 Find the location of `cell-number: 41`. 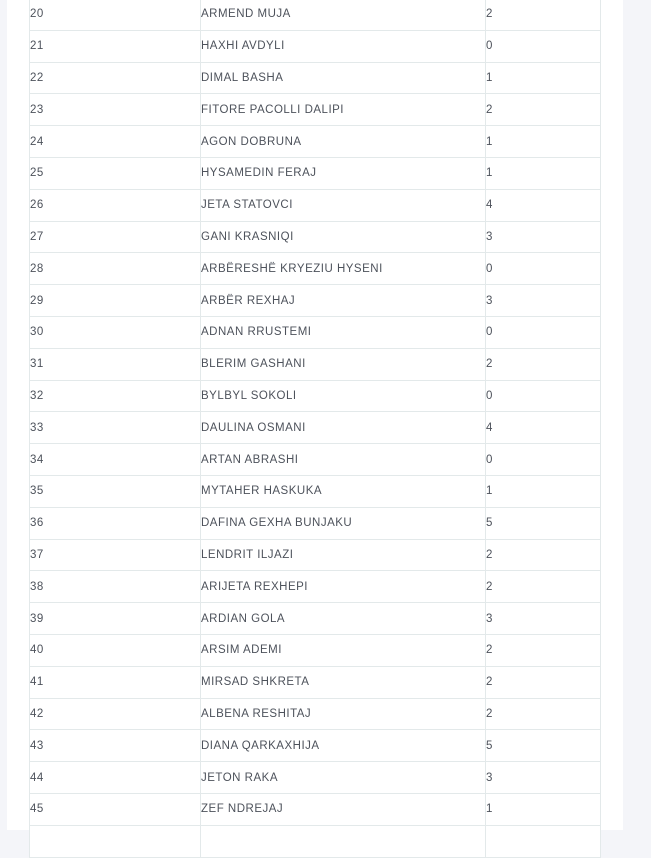

cell-number: 41 is located at coordinates (115, 682).